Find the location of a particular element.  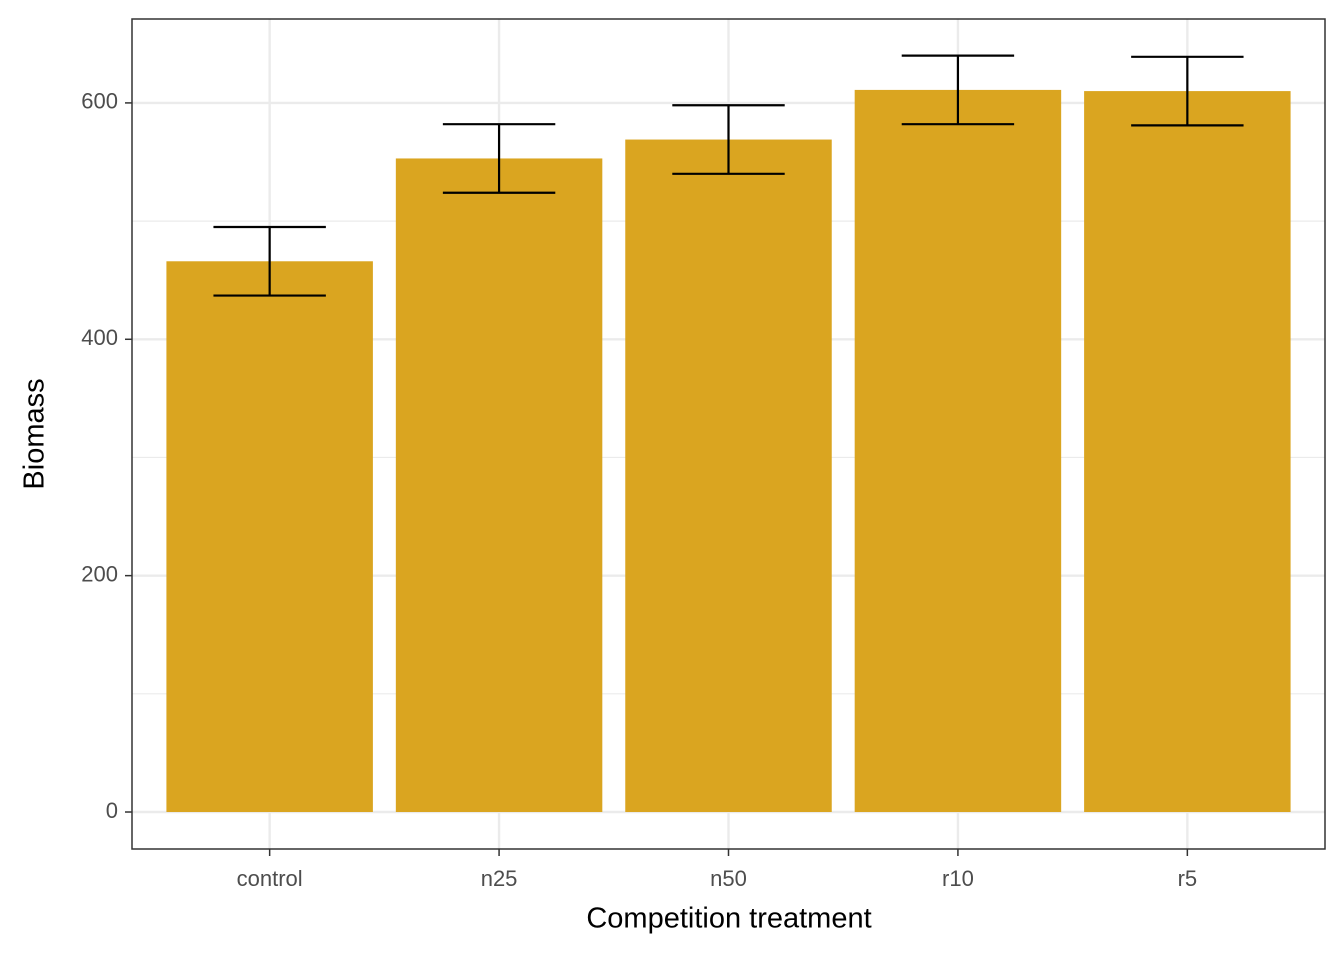

y-tick-label: 0 is located at coordinates (112, 810).